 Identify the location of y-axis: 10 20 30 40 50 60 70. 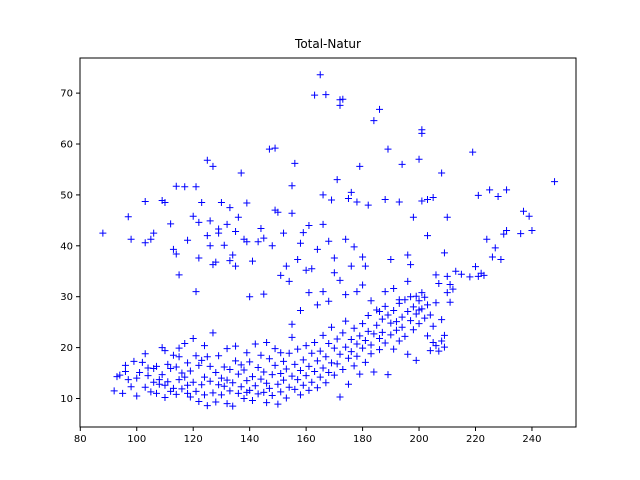
(70, 247).